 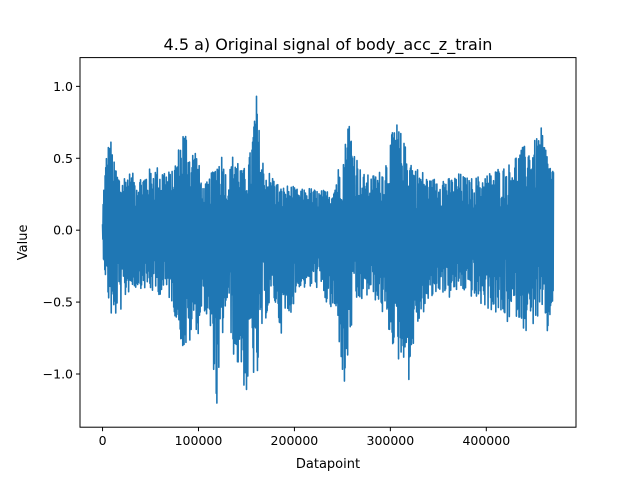 What do you see at coordinates (103, 440) in the screenshot?
I see `x-tick-label: 0` at bounding box center [103, 440].